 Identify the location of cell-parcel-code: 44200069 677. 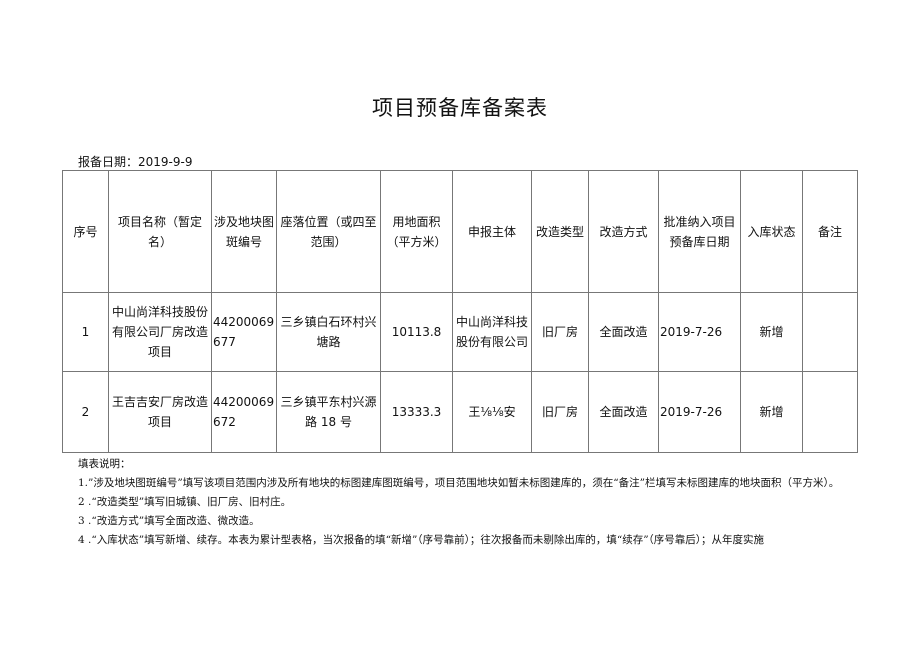
(244, 332).